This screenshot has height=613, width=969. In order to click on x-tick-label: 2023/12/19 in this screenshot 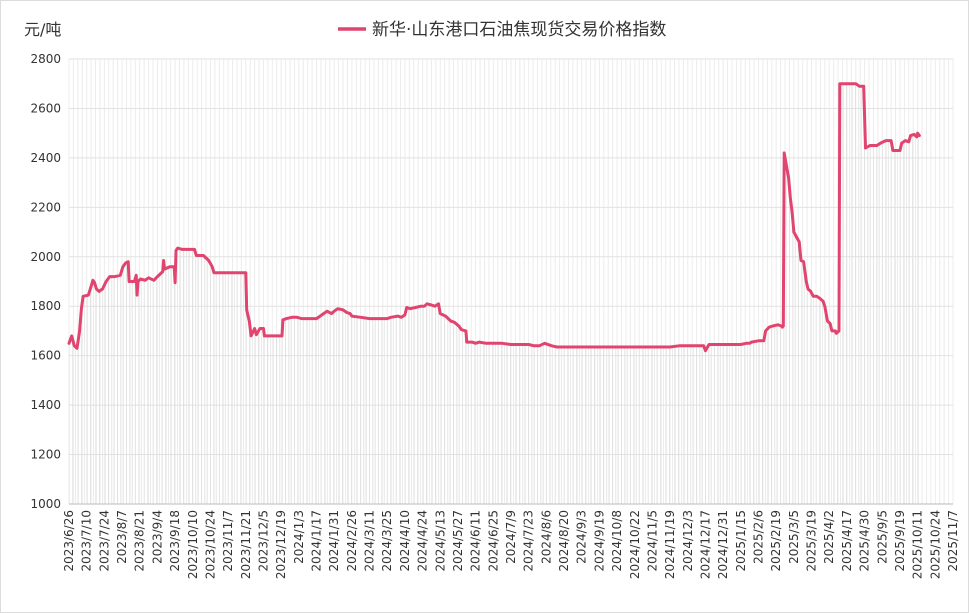, I will do `click(281, 544)`.